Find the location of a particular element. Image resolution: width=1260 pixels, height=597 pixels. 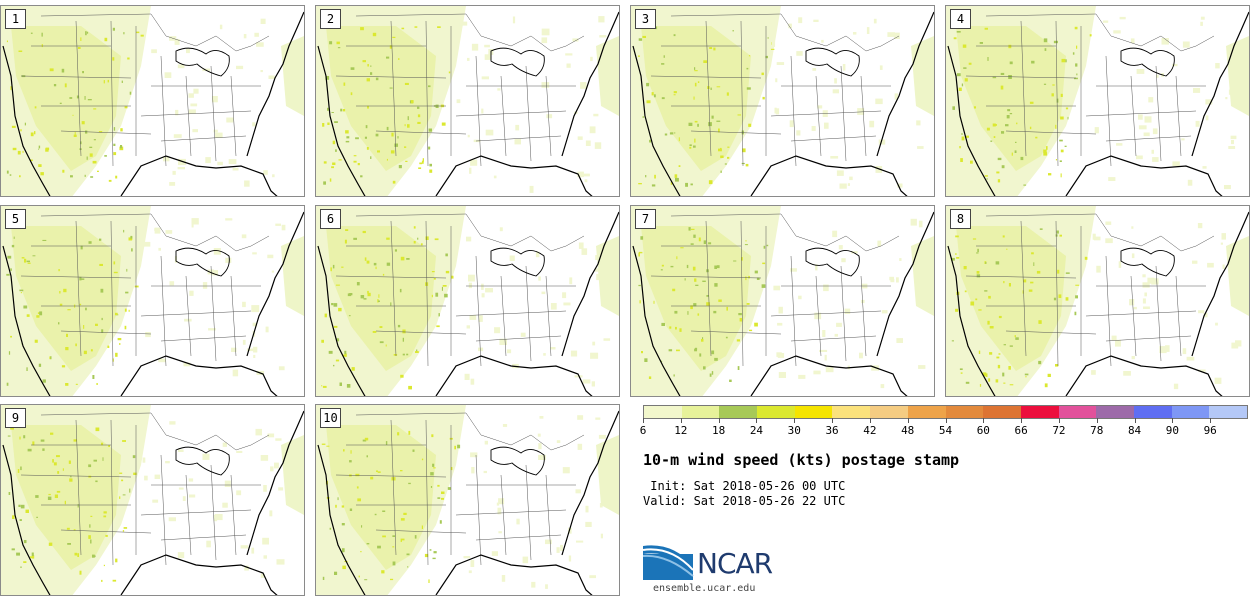

member-number: 1 is located at coordinates (15, 19).